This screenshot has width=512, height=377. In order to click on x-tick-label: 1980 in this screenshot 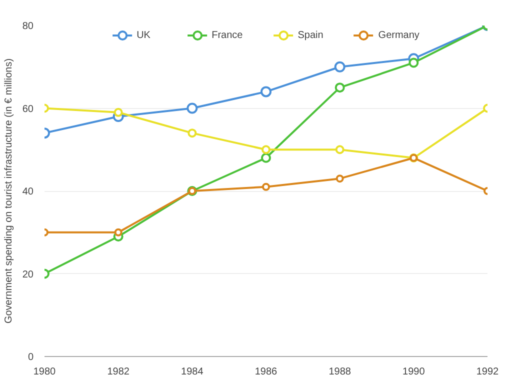, I will do `click(44, 371)`.